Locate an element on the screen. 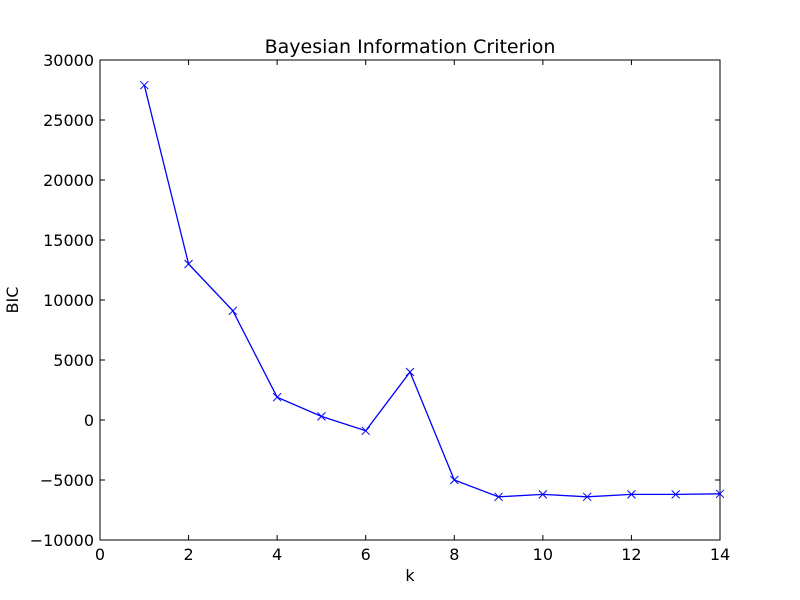 The image size is (800, 600). y-tick-label: 25000 is located at coordinates (68, 120).